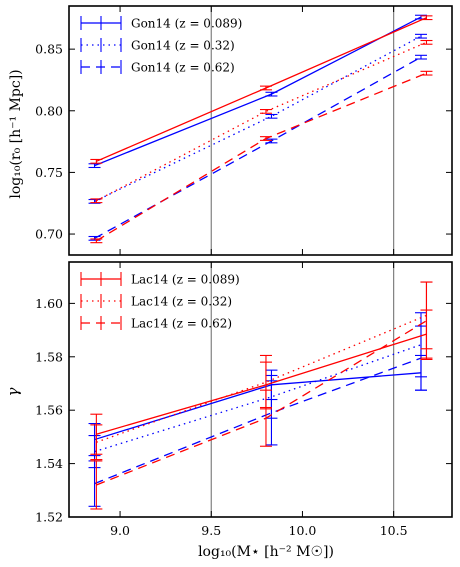  I want to click on legend-entry-2: Lac14 (z = 0.62), so click(156, 323).